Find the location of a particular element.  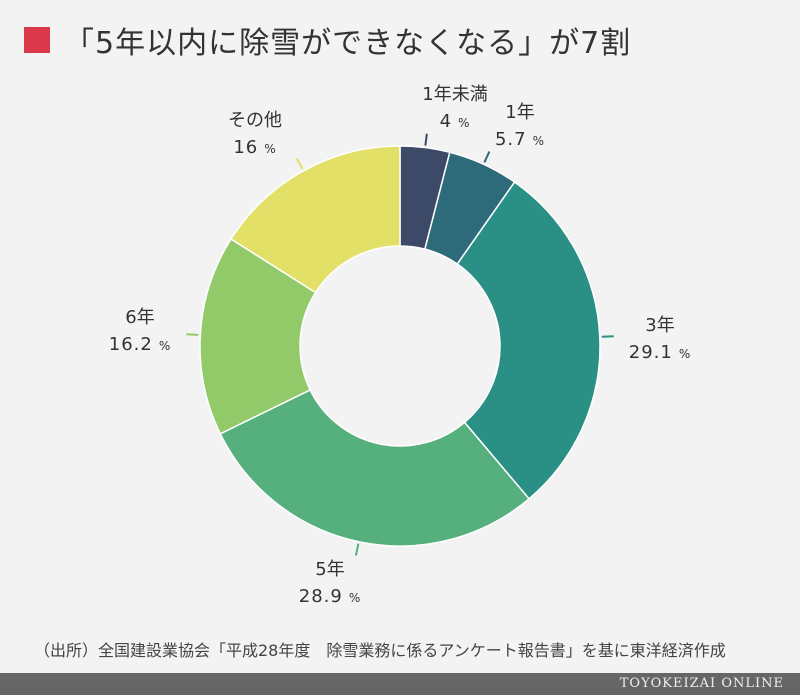

value-label-0: 4% is located at coordinates (455, 121).